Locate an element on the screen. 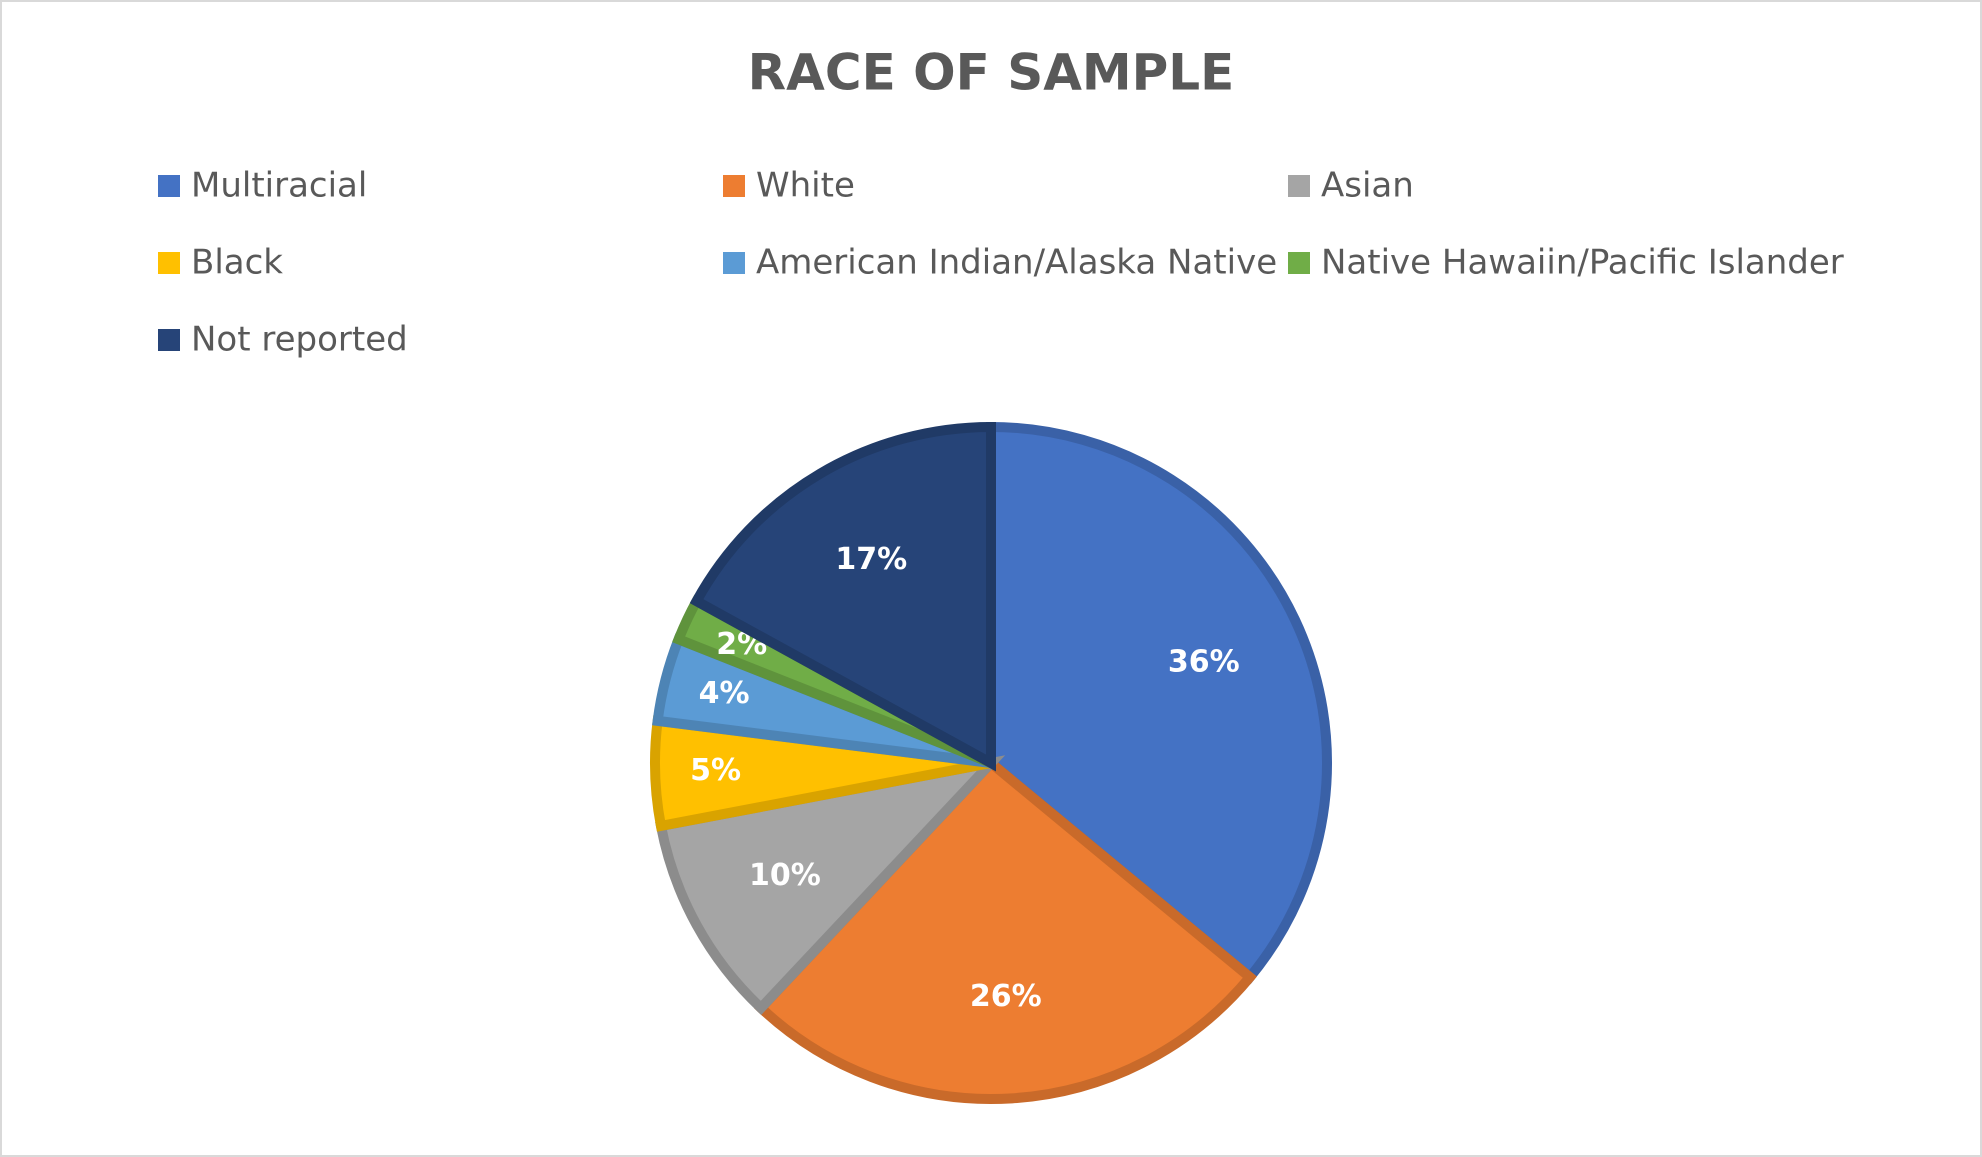 This screenshot has width=1982, height=1157. data-label: 36% is located at coordinates (1204, 661).